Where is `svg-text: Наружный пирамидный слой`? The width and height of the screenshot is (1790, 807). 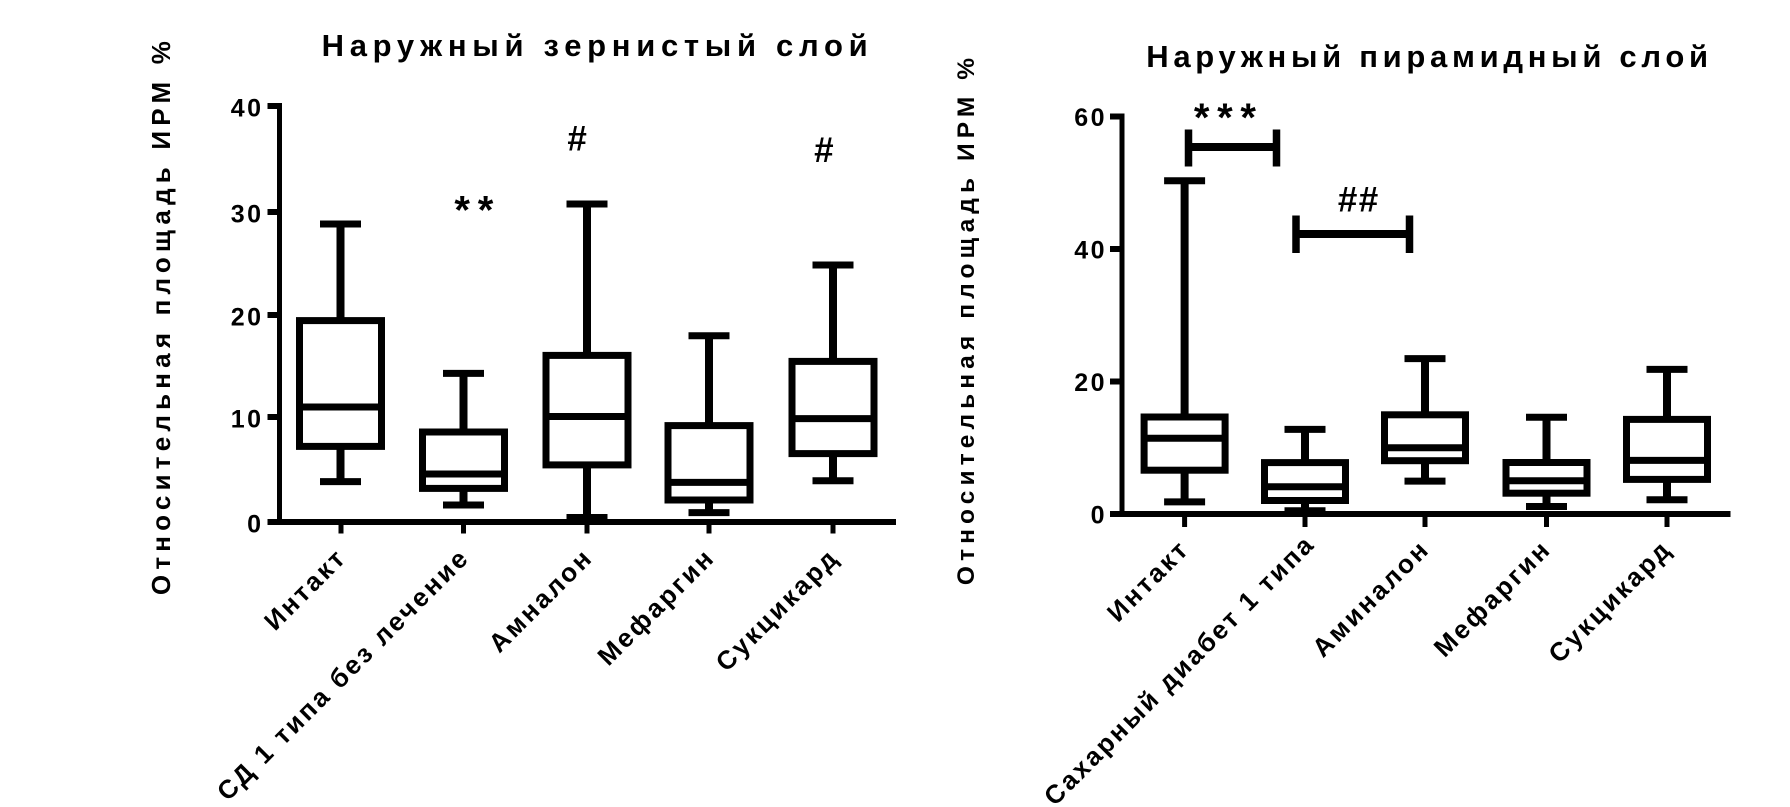 svg-text: Наружный пирамидный слой is located at coordinates (1429, 56).